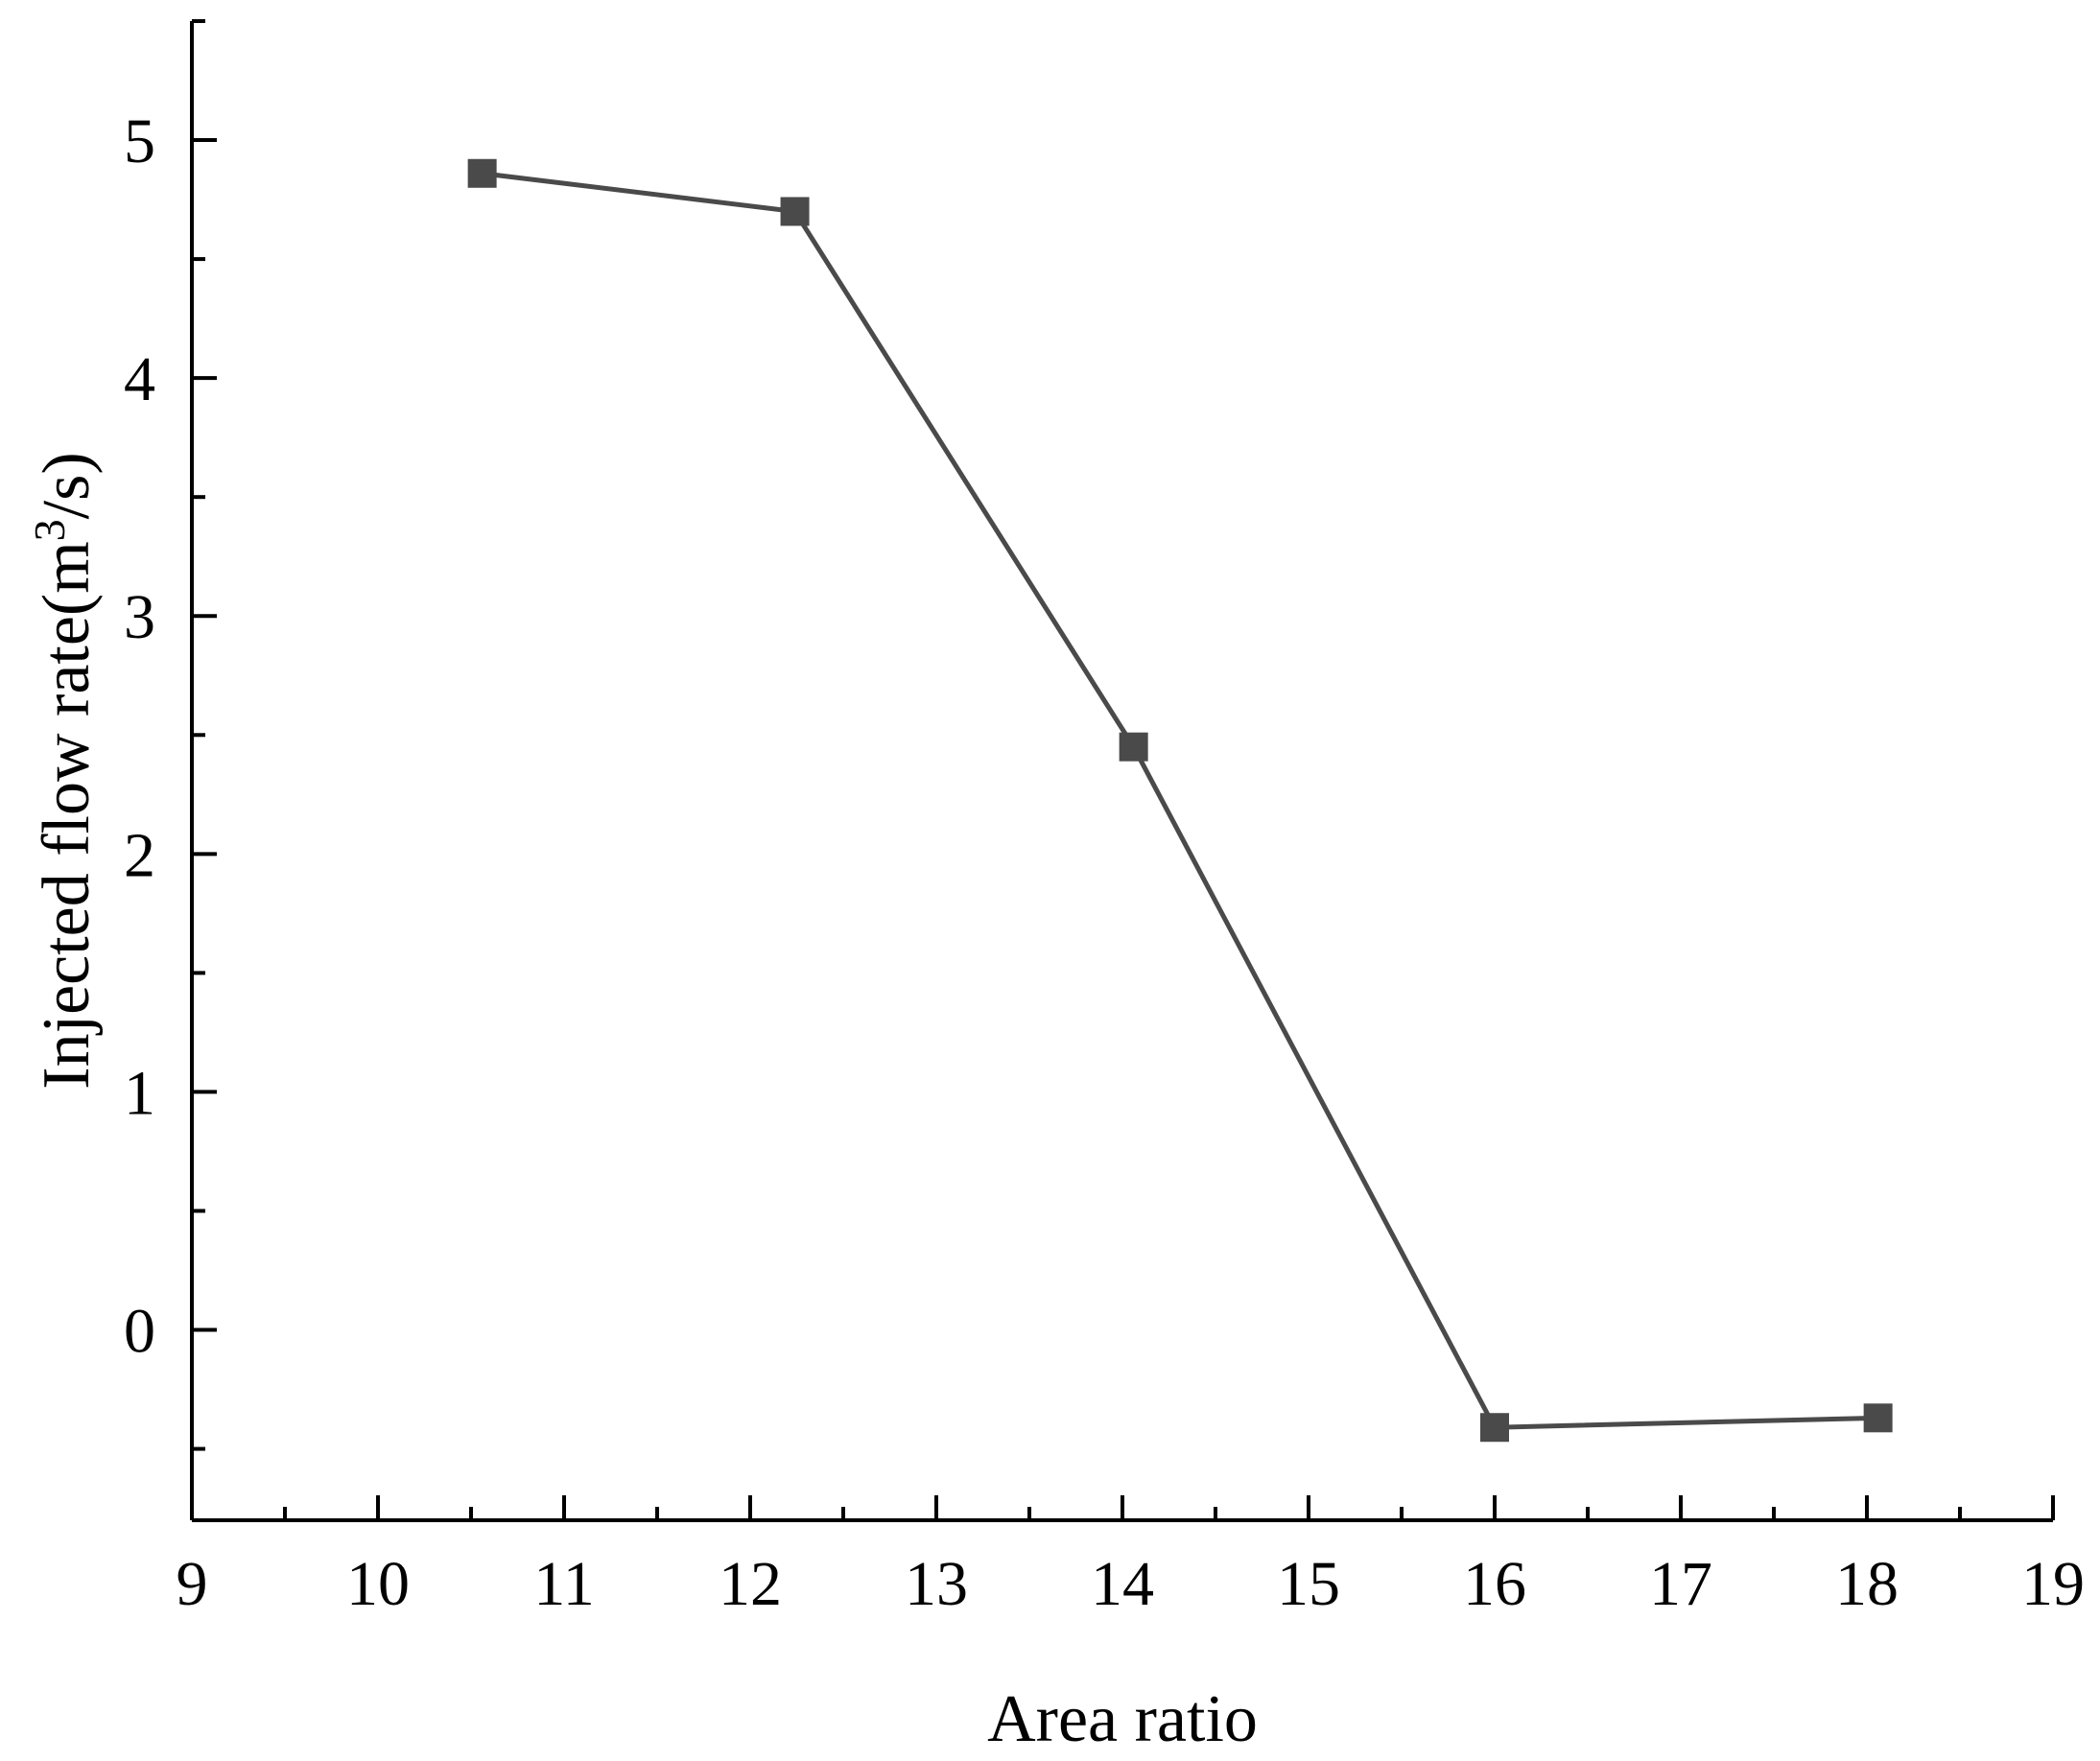 This screenshot has height=1761, width=2100. Describe the element at coordinates (139, 855) in the screenshot. I see `y-tick-label: 2` at that location.